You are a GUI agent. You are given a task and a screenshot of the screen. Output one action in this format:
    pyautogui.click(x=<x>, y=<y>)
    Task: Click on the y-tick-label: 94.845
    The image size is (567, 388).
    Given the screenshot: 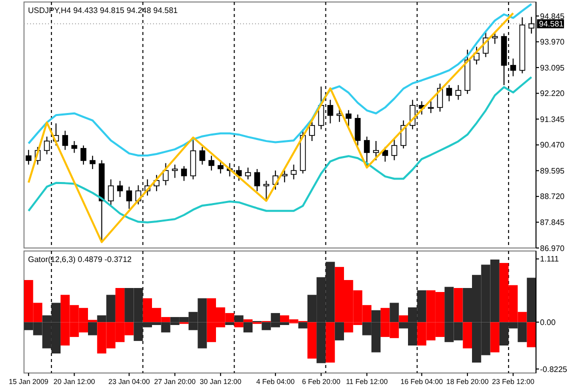 What is the action you would take?
    pyautogui.click(x=553, y=16)
    